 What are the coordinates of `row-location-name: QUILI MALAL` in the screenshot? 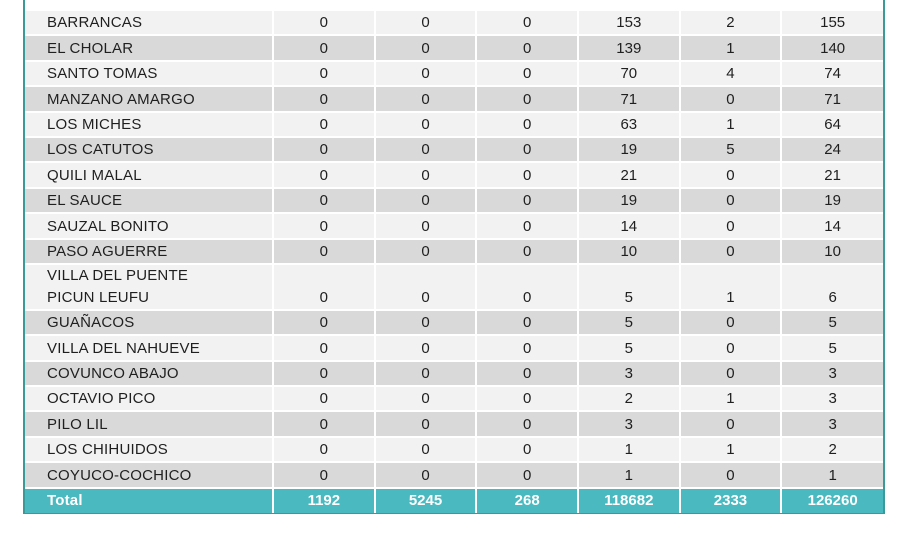 It's located at (150, 175).